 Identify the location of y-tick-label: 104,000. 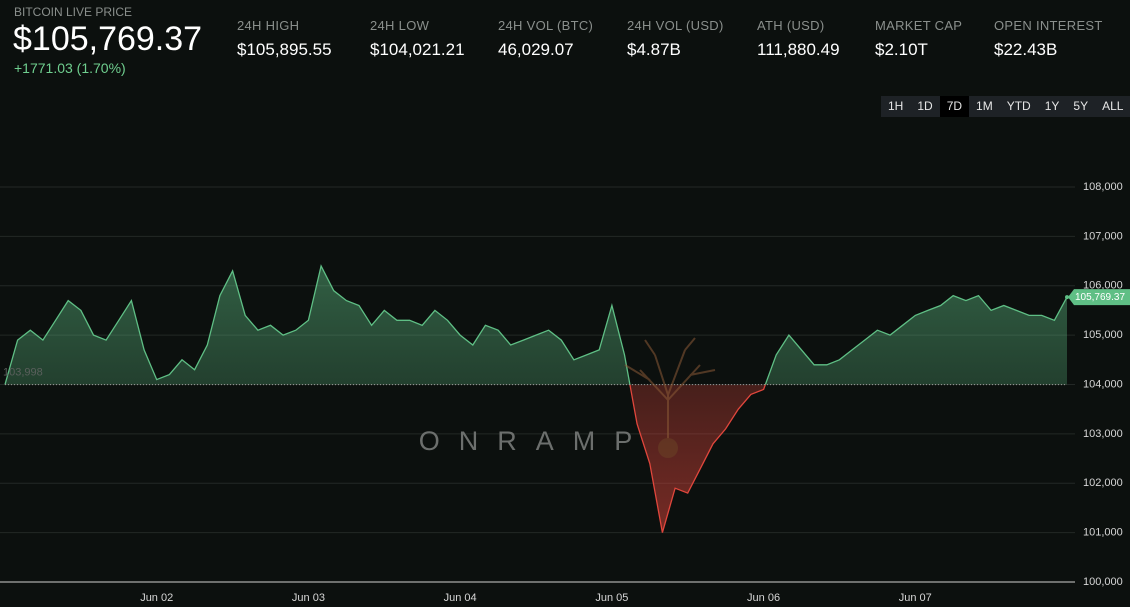
(1103, 384).